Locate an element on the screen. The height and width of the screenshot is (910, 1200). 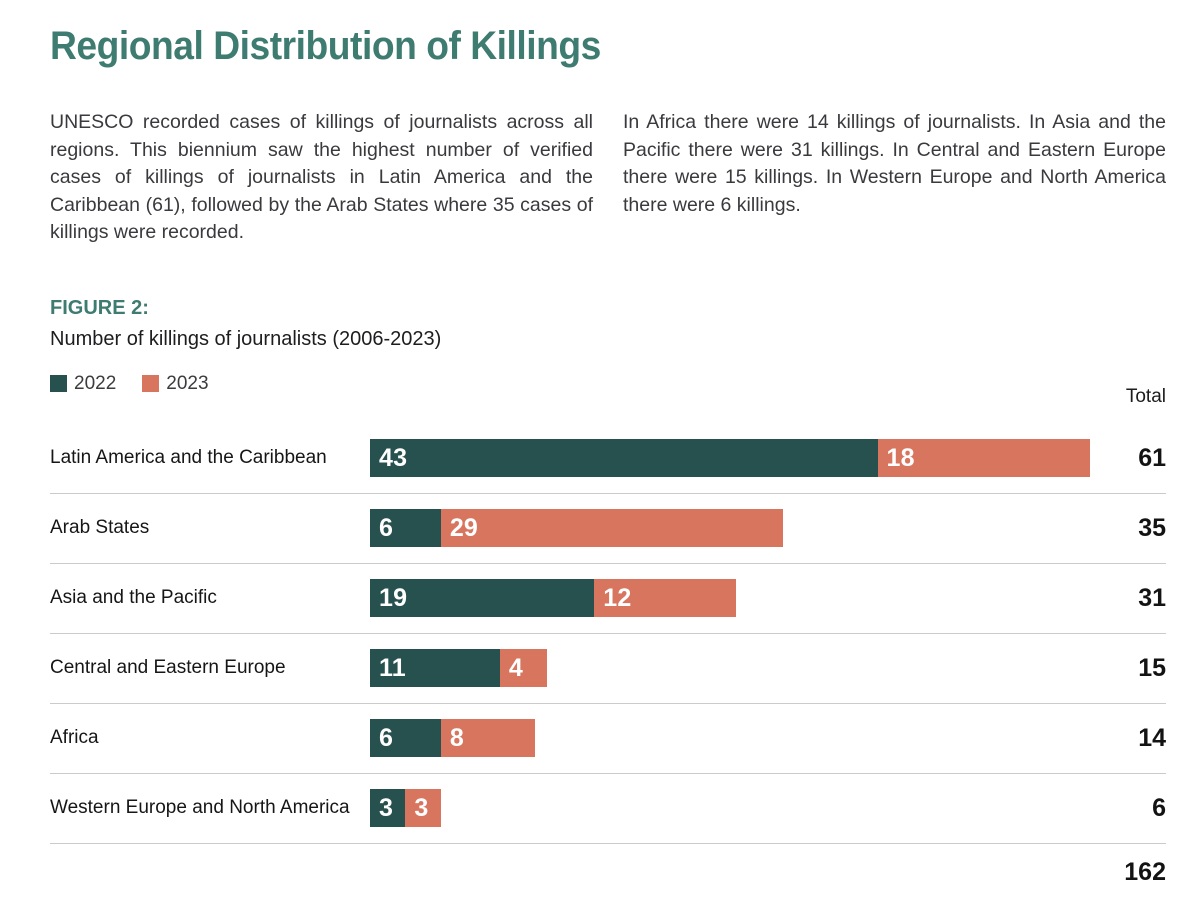
bar-segment-2023: 8 is located at coordinates (488, 738).